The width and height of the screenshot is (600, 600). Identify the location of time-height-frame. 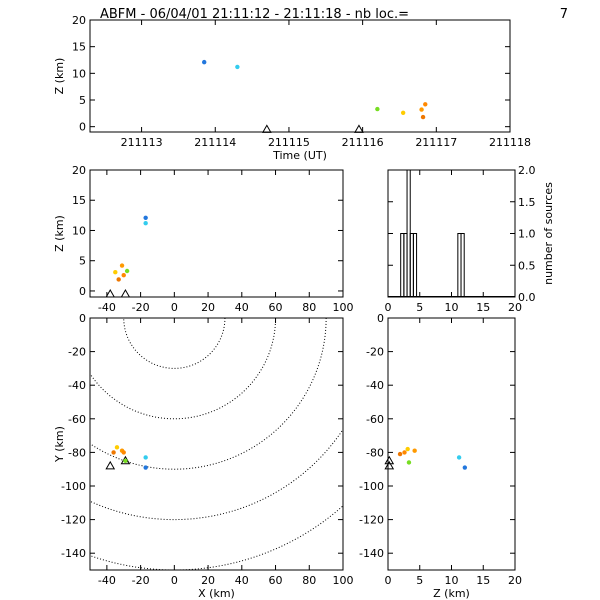
(300, 76).